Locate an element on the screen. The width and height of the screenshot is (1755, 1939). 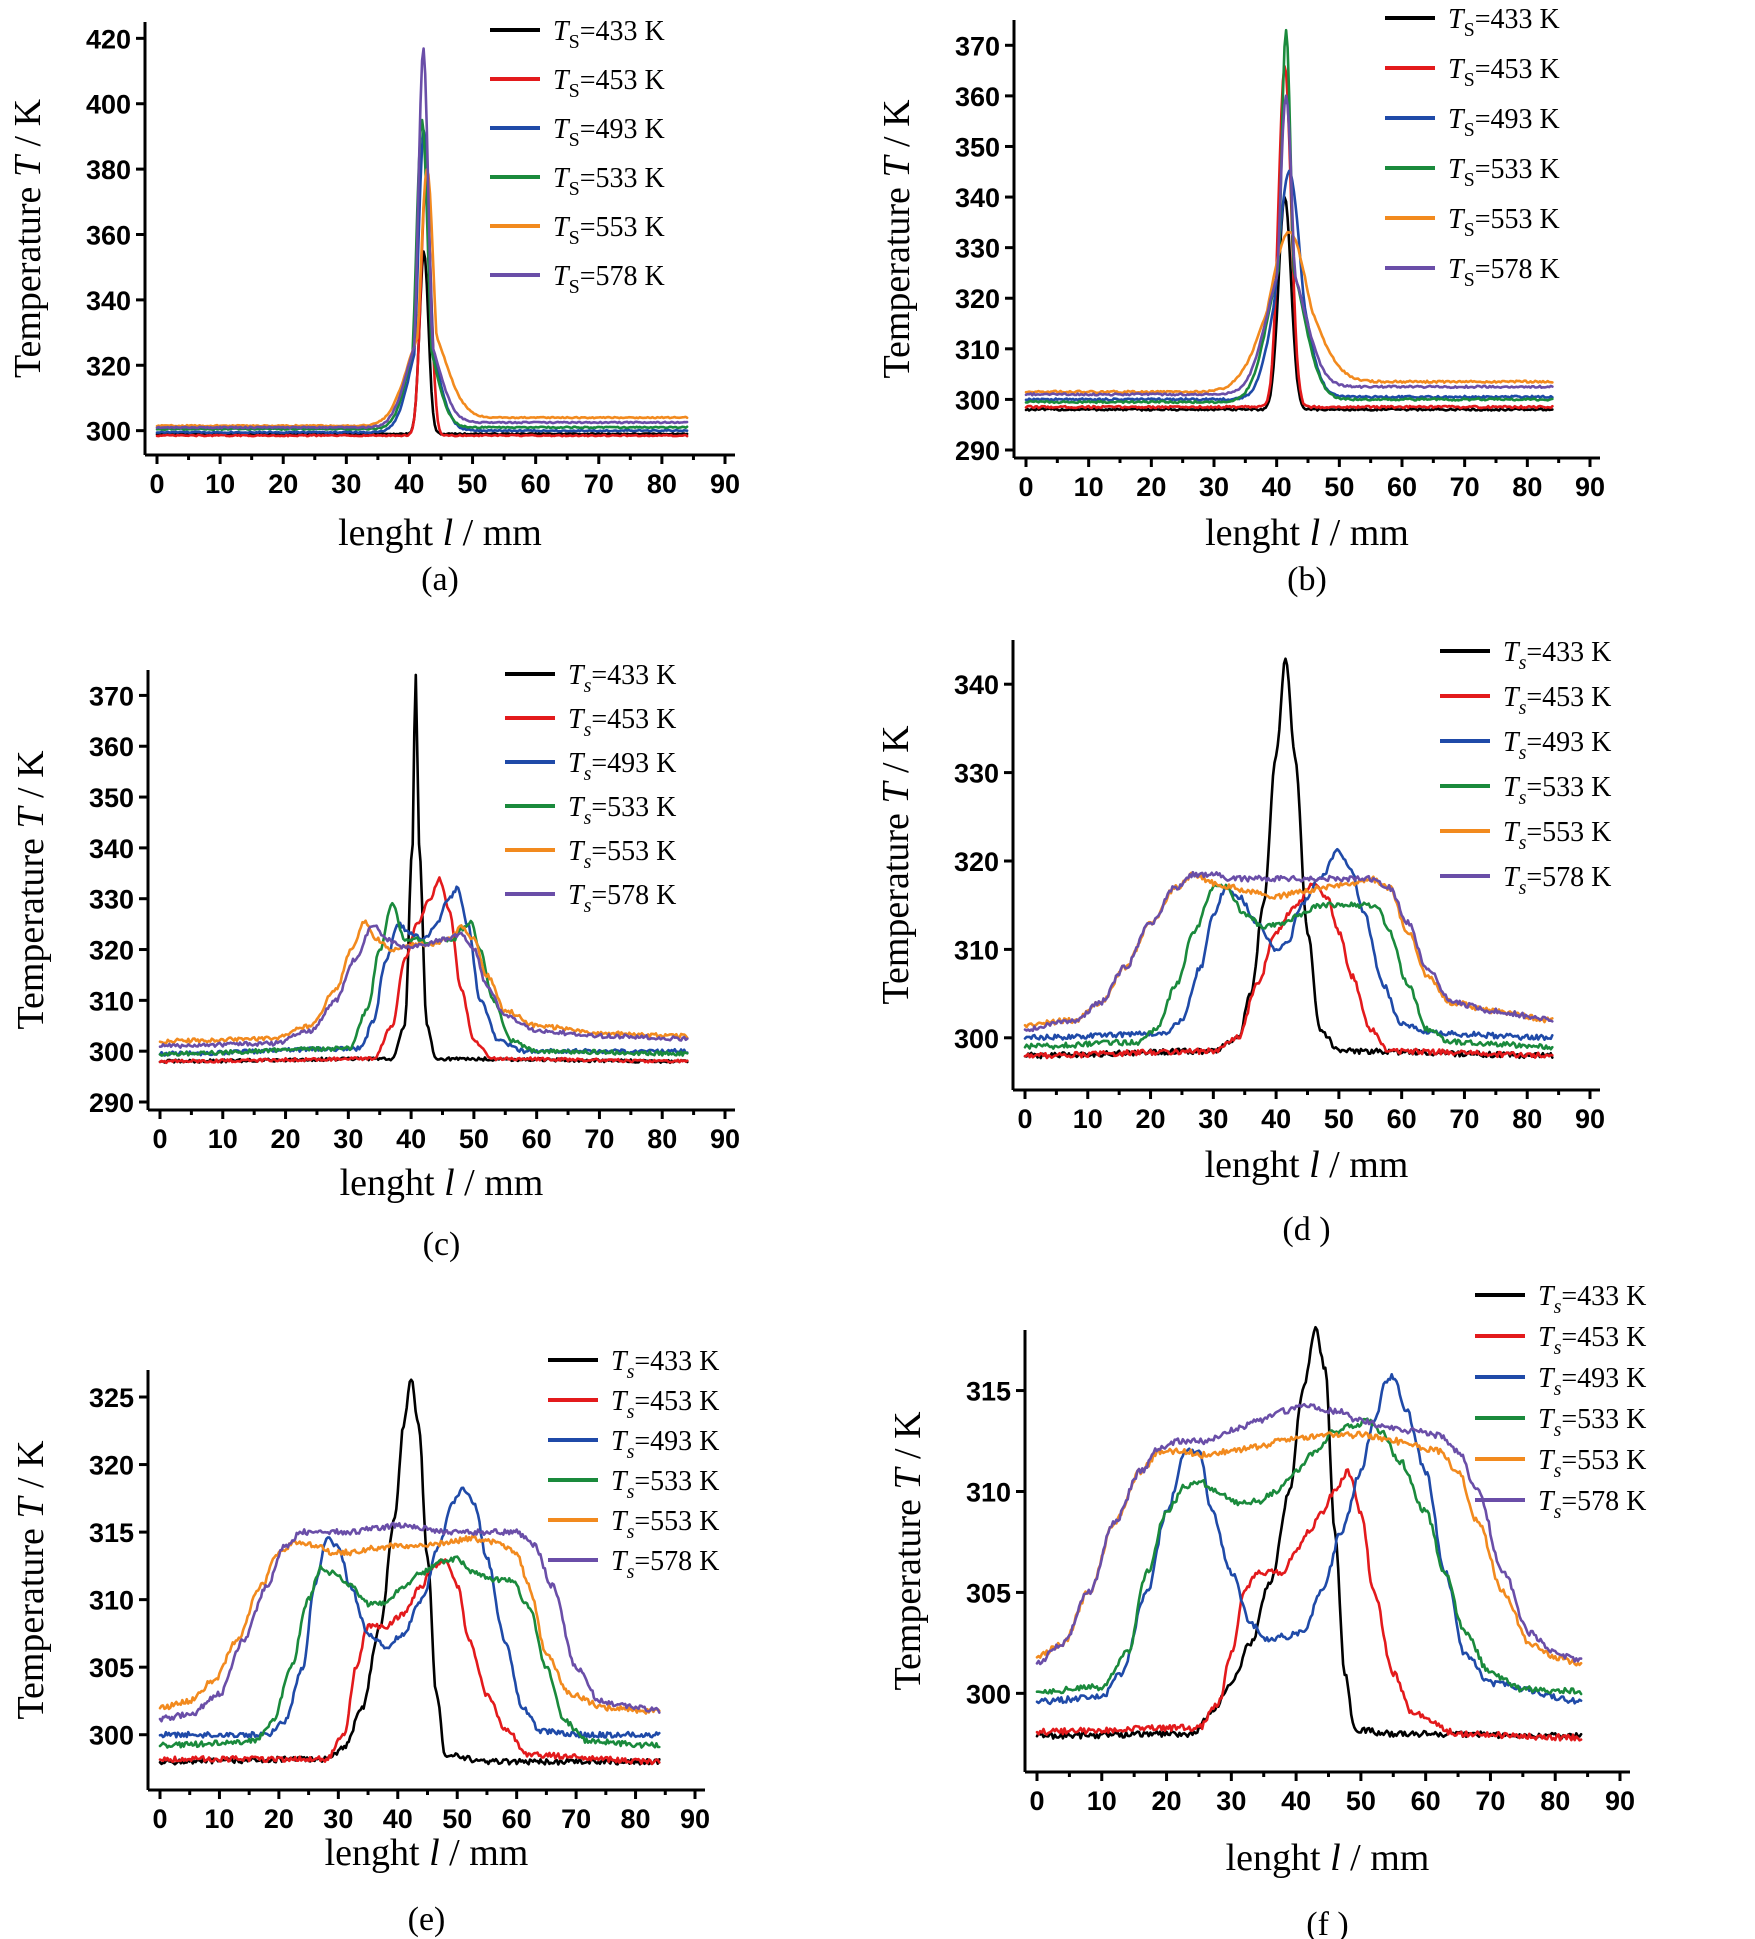
legend-entry: TS=493 K is located at coordinates (1504, 122).